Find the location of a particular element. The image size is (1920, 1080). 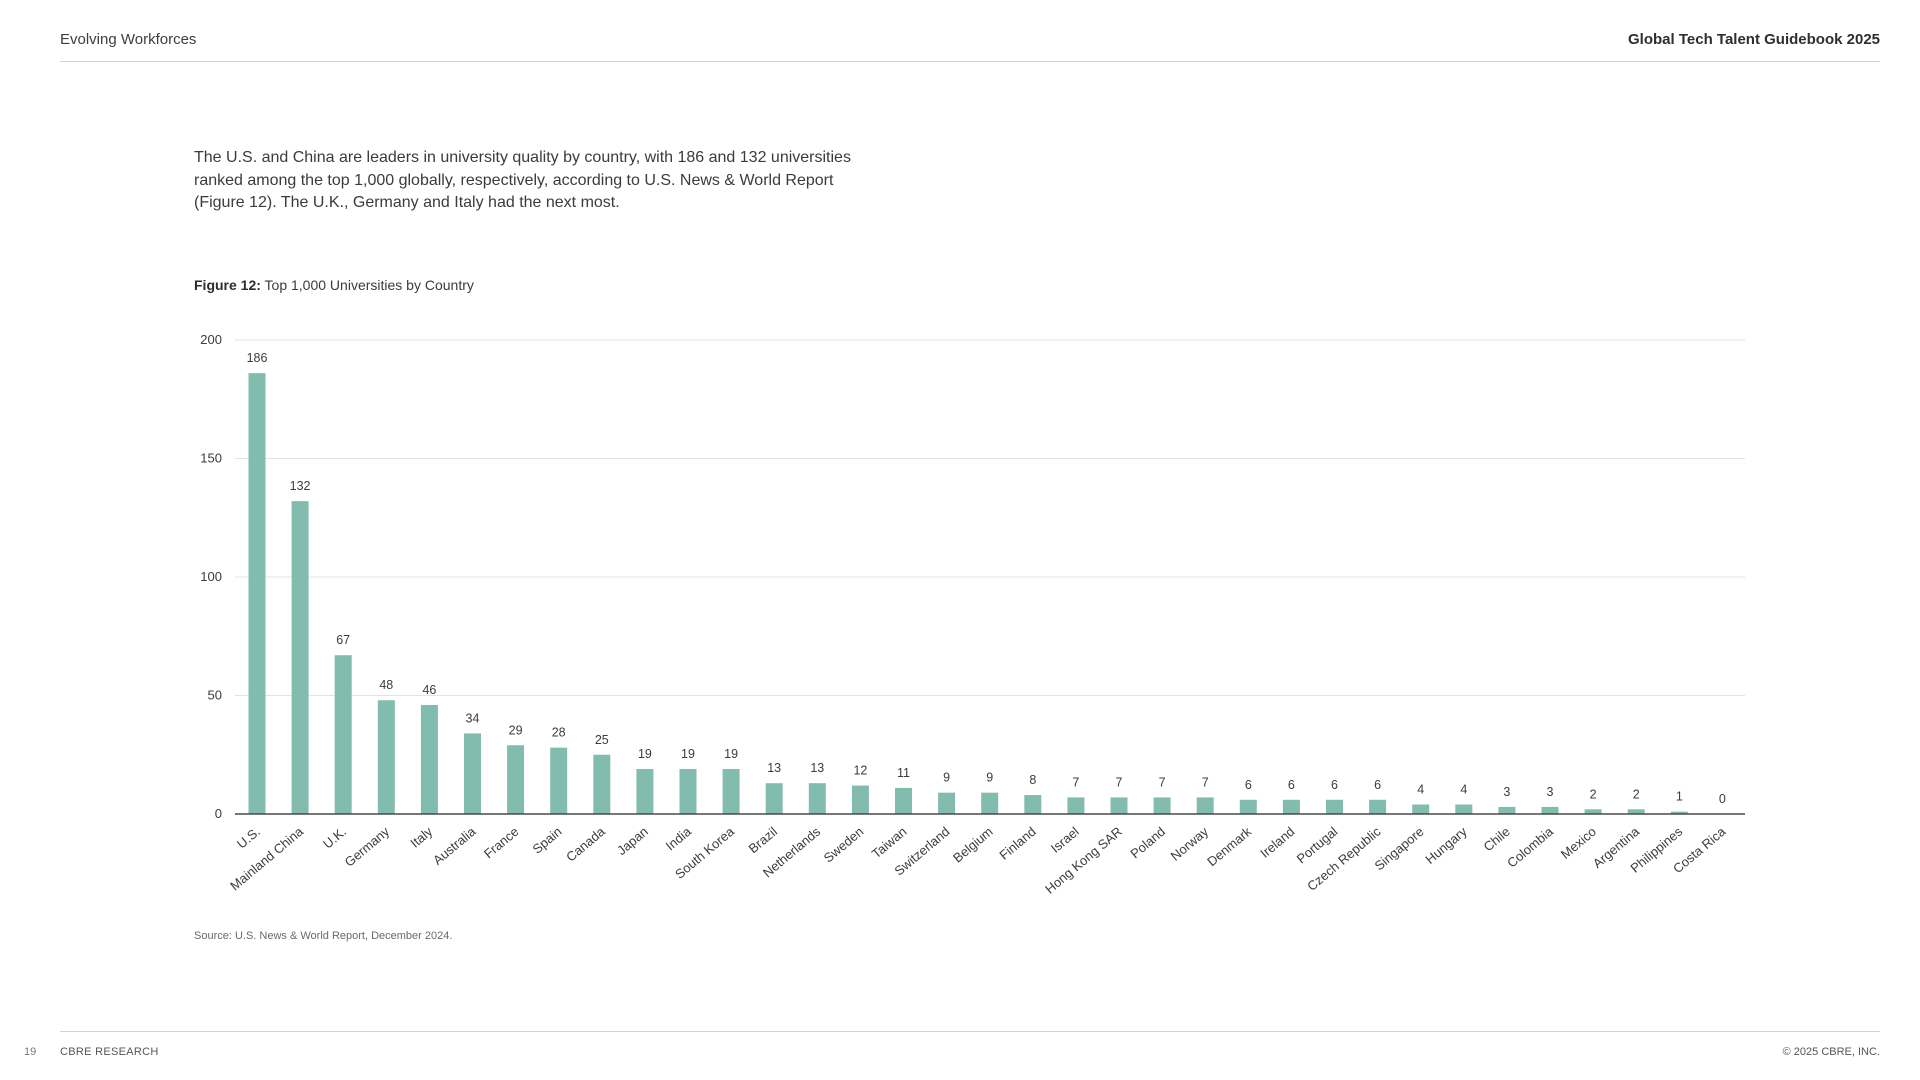

data-label: 48 is located at coordinates (386, 685).